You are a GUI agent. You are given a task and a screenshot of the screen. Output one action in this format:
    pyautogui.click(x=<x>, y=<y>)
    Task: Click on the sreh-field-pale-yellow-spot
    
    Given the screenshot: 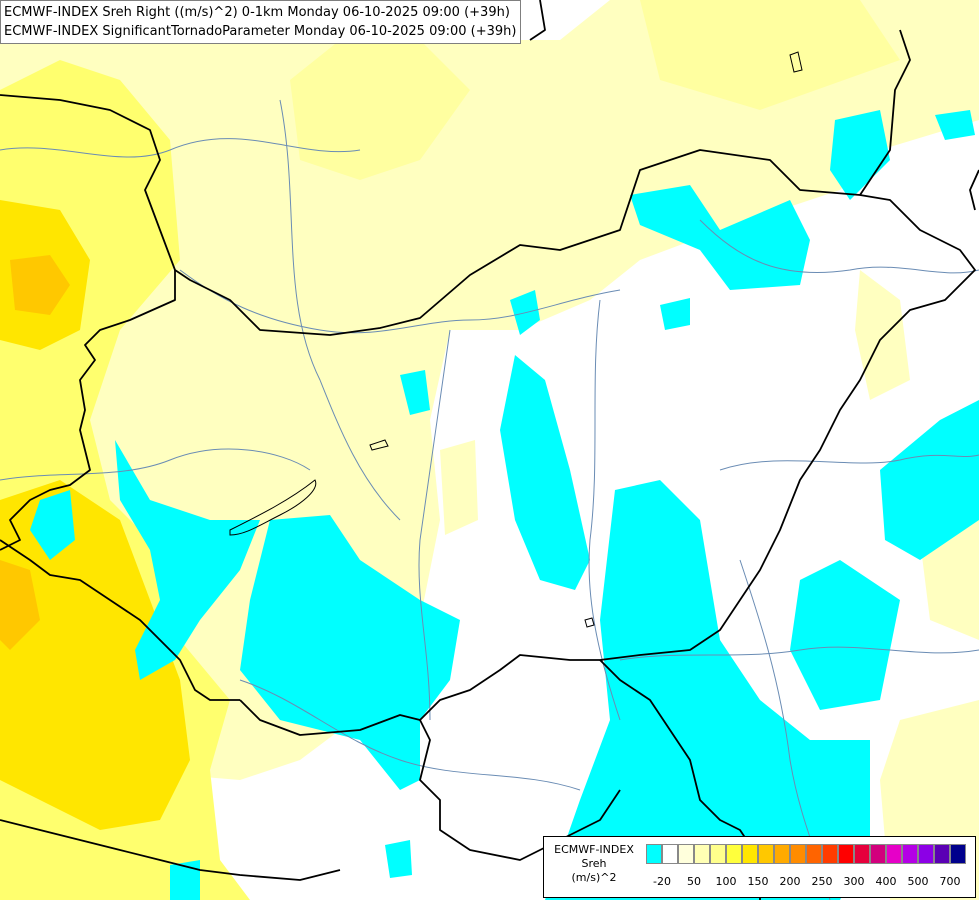 What is the action you would take?
    pyautogui.click(x=459, y=487)
    